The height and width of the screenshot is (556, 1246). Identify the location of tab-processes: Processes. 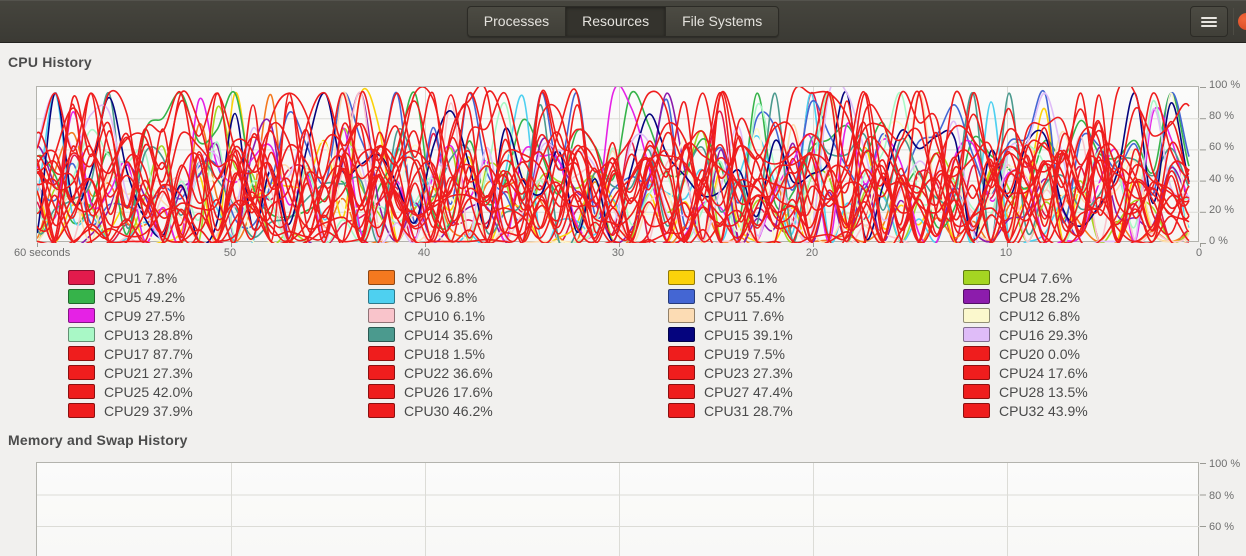
(516, 21).